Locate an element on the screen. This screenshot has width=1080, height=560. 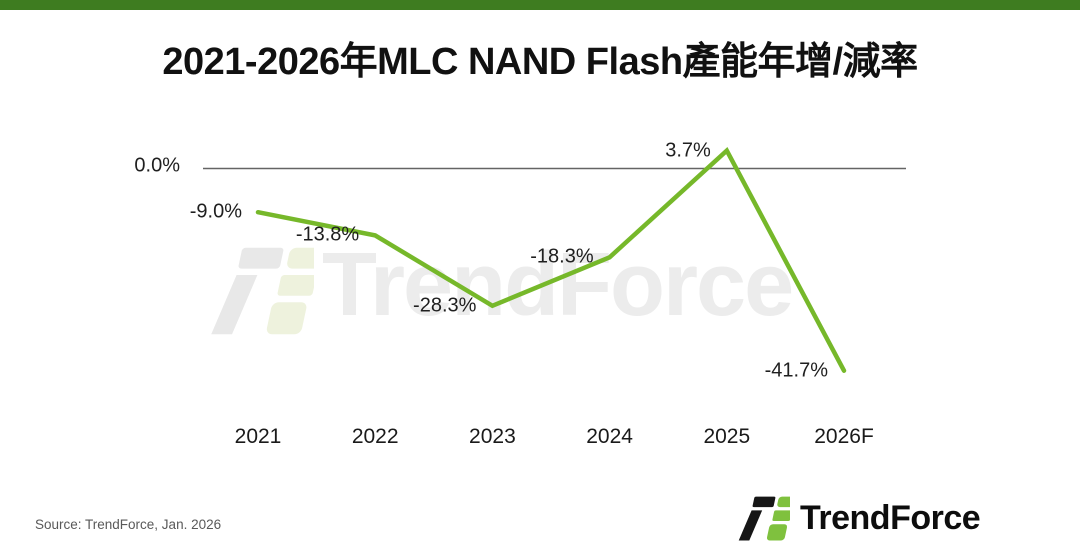
value-label-2023: -28.3% is located at coordinates (445, 305).